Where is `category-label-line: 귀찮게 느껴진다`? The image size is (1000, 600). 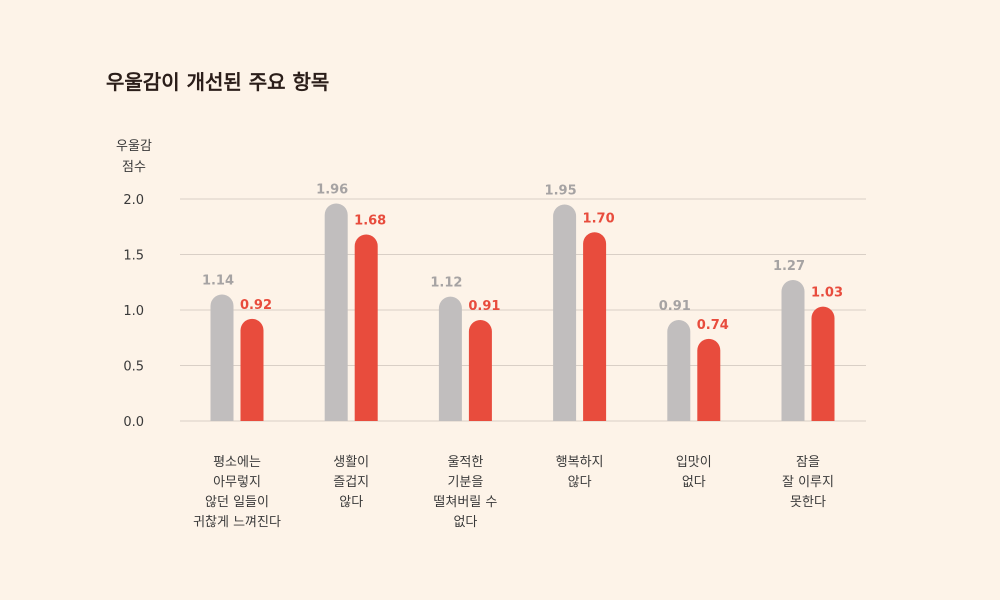
category-label-line: 귀찮게 느껴진다 is located at coordinates (237, 522).